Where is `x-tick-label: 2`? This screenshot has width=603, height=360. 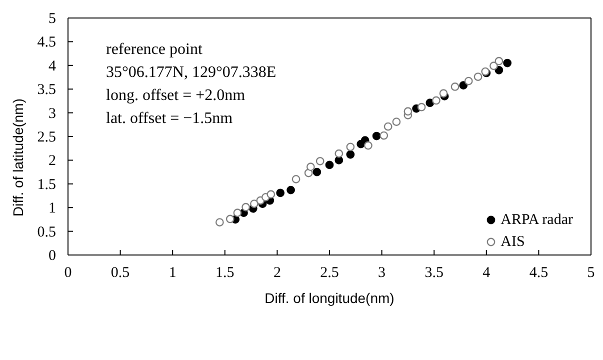 x-tick-label: 2 is located at coordinates (277, 273).